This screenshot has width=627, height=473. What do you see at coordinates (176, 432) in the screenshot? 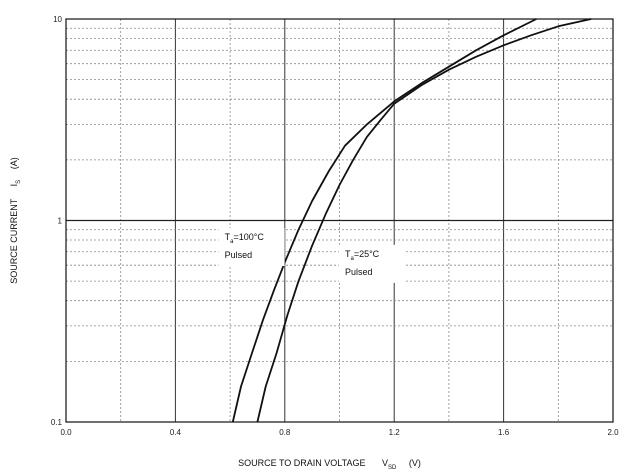
I see `x-tick-label: 0.4` at bounding box center [176, 432].